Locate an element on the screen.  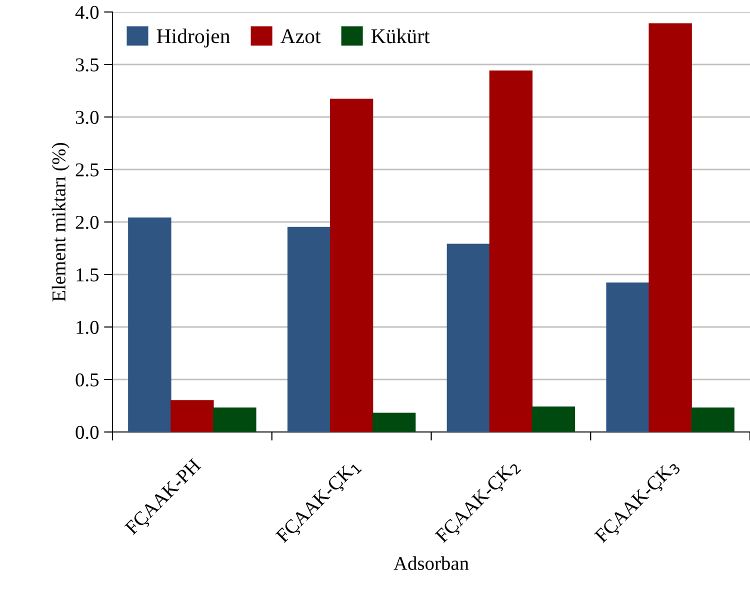
y-tick-label: 4.0 is located at coordinates (87, 13).